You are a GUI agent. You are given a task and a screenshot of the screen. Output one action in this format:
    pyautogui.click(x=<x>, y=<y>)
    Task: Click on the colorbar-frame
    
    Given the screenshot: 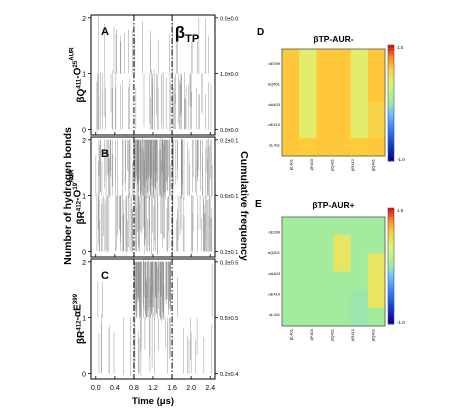 What is the action you would take?
    pyautogui.click(x=391, y=103)
    